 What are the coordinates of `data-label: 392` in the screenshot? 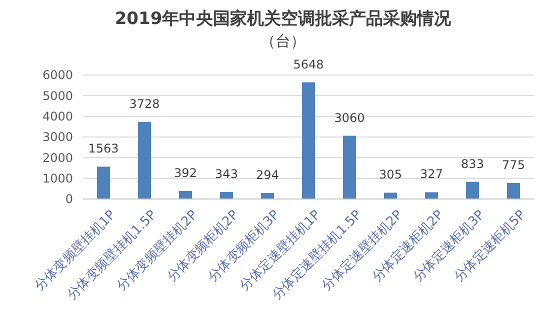 It's located at (185, 173).